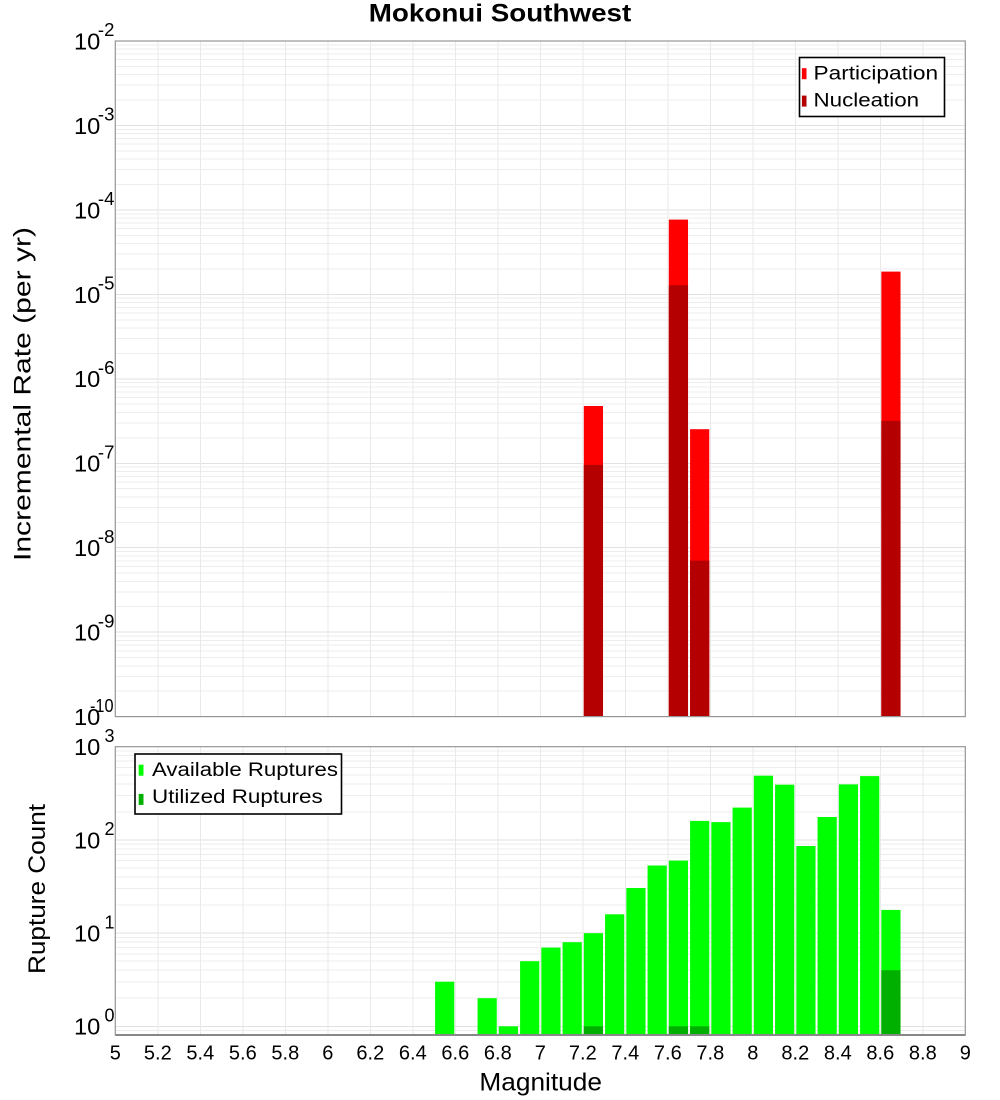  What do you see at coordinates (106, 537) in the screenshot?
I see `svg-text: -8` at bounding box center [106, 537].